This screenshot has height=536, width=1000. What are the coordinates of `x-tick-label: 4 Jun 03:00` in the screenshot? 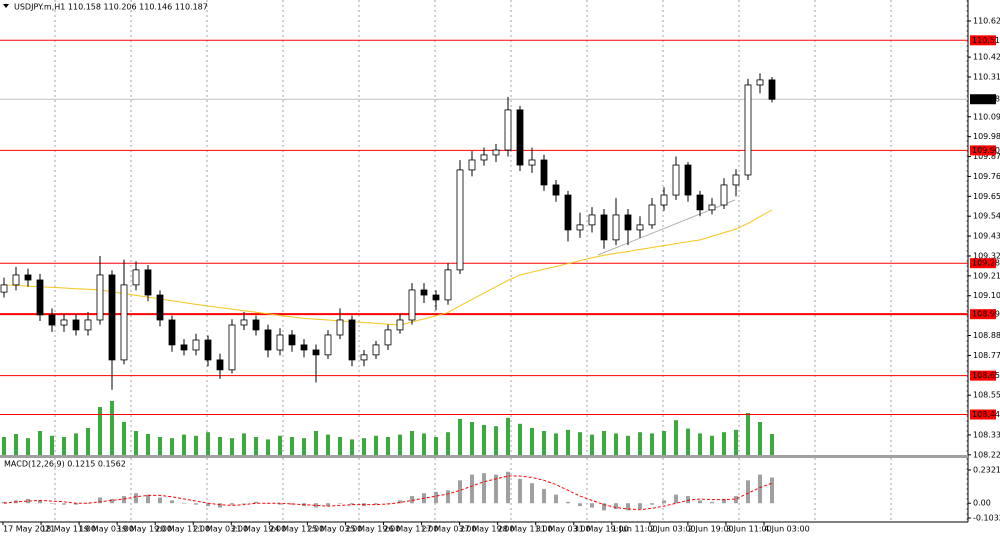 It's located at (787, 529).